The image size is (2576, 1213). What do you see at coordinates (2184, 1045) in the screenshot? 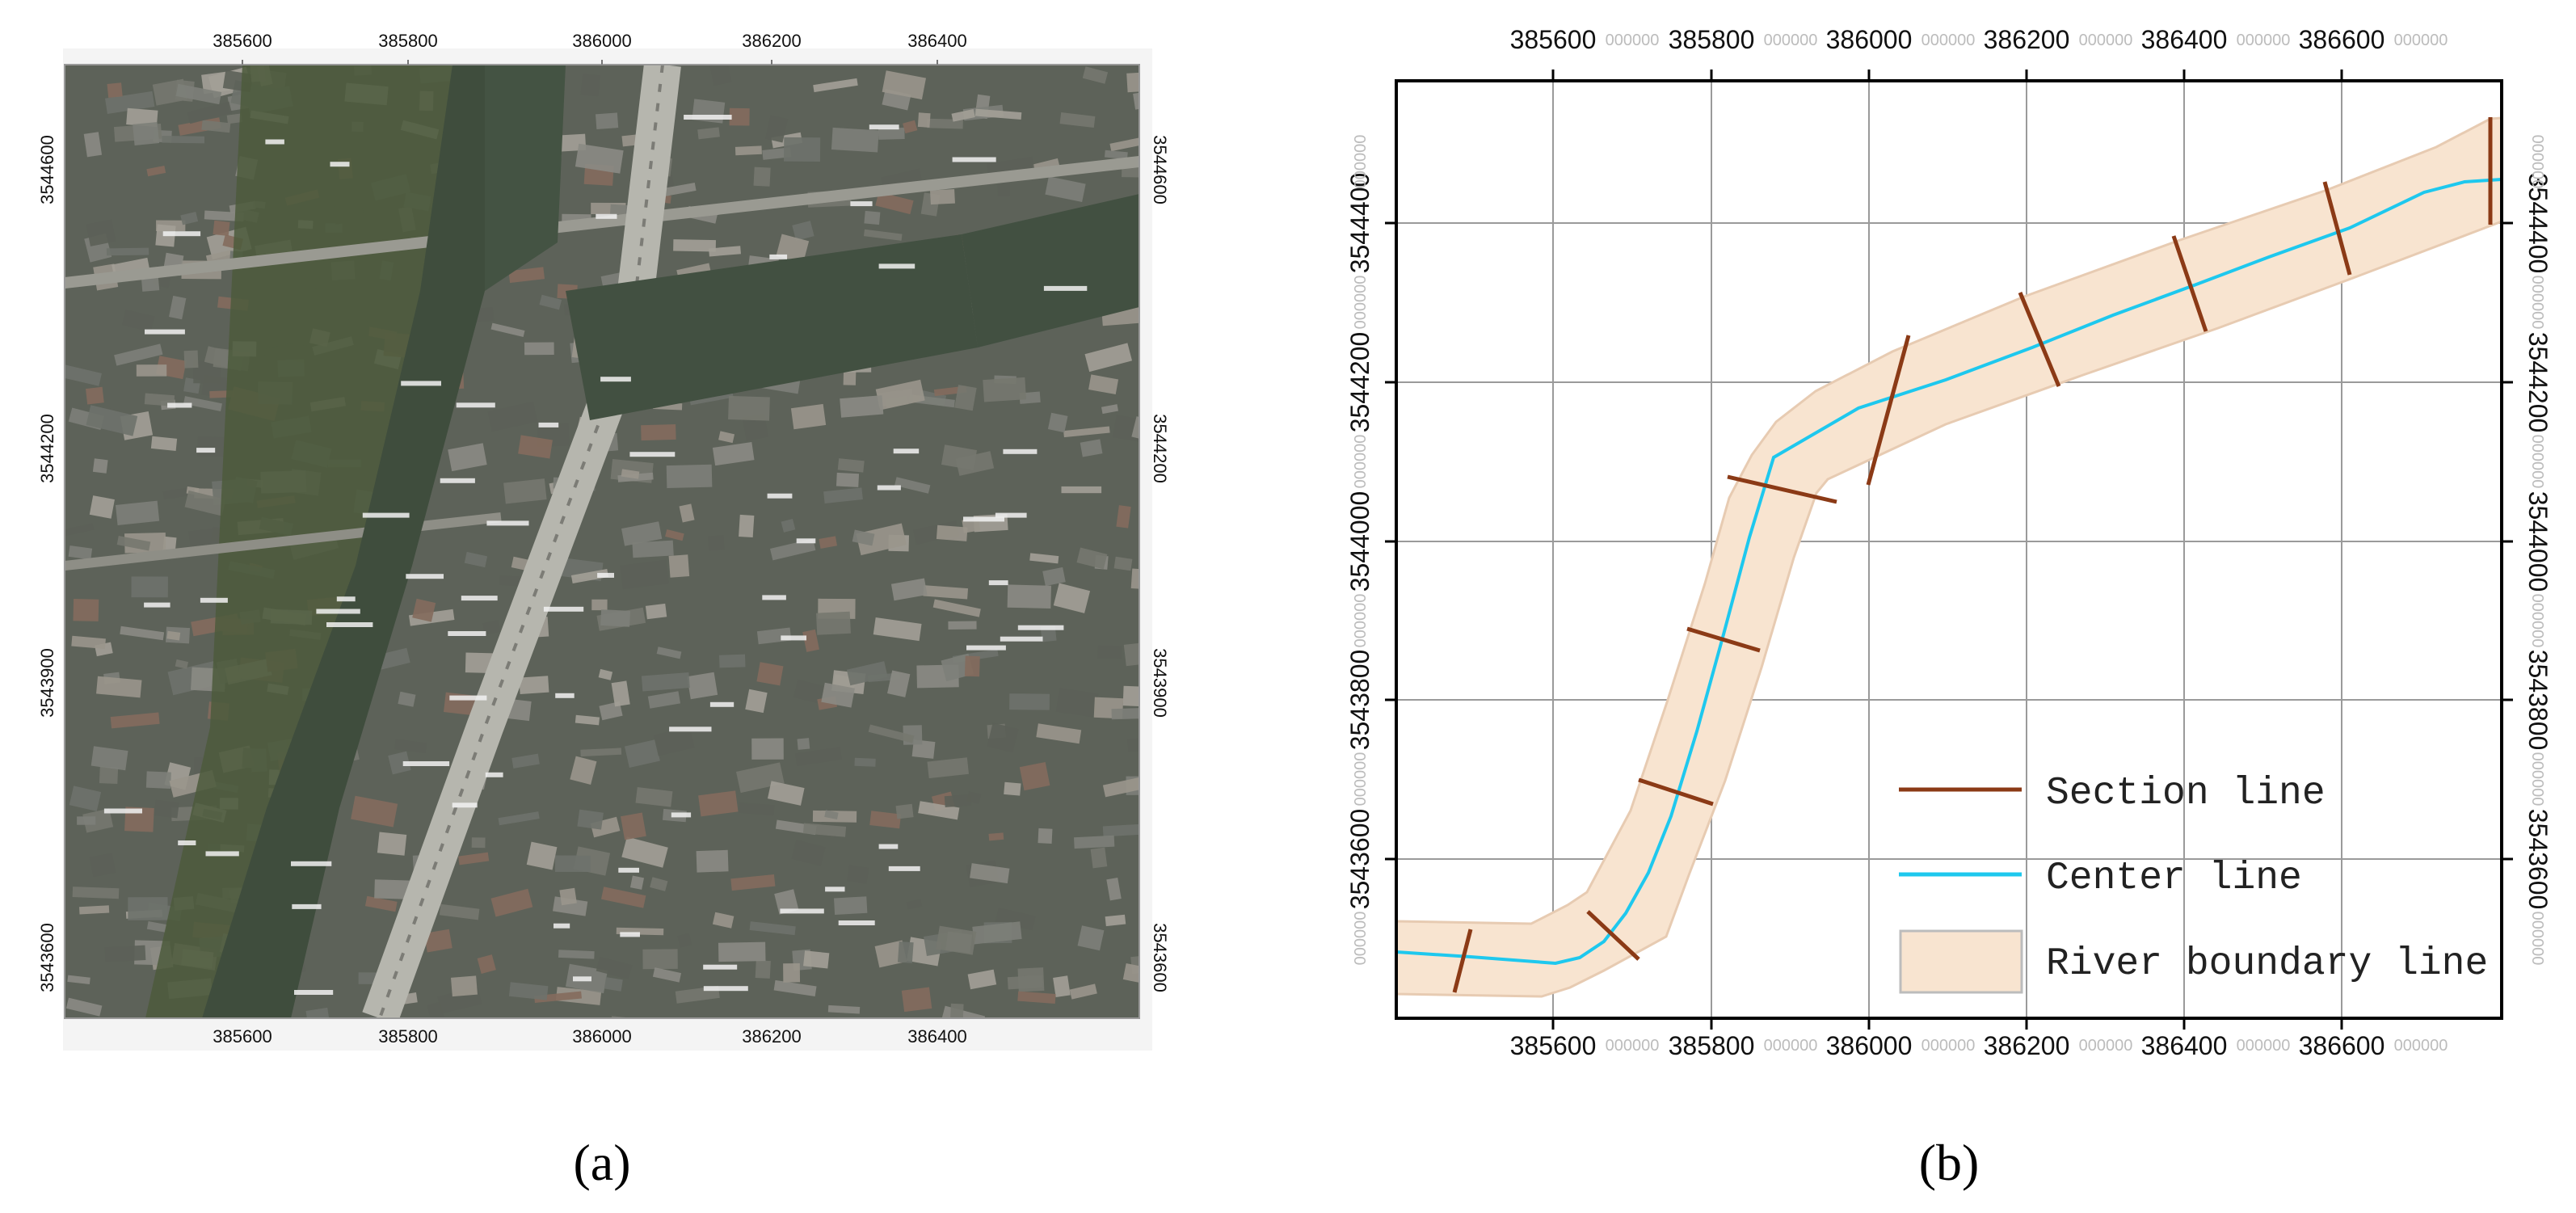
I see `x-tick-bottom: 386400` at bounding box center [2184, 1045].